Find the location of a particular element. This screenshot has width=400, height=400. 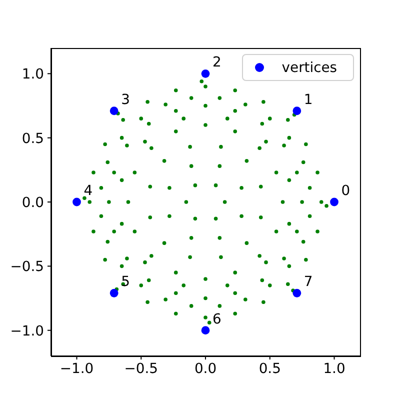

x-tick-label: −1.0 is located at coordinates (77, 368).